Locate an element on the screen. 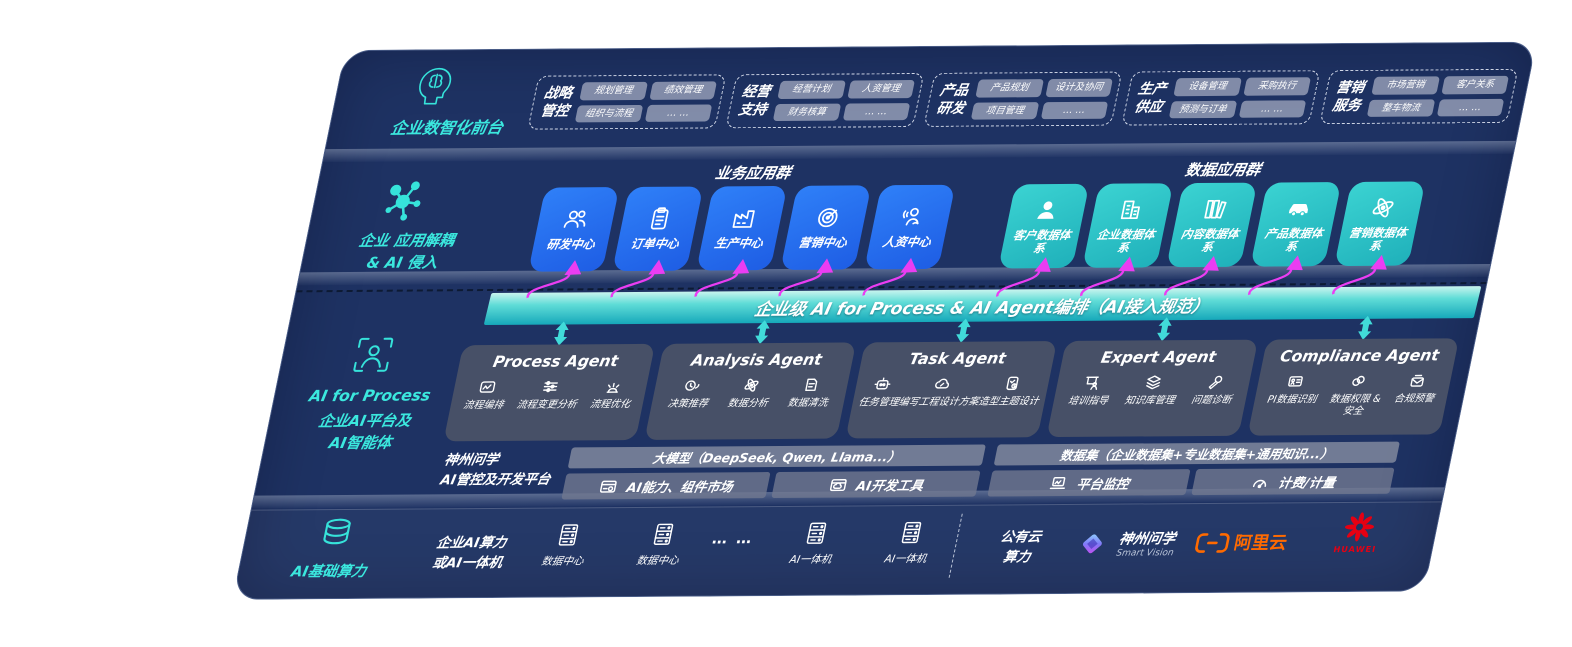  card-marketing-center: 营销中心 is located at coordinates (826, 227).